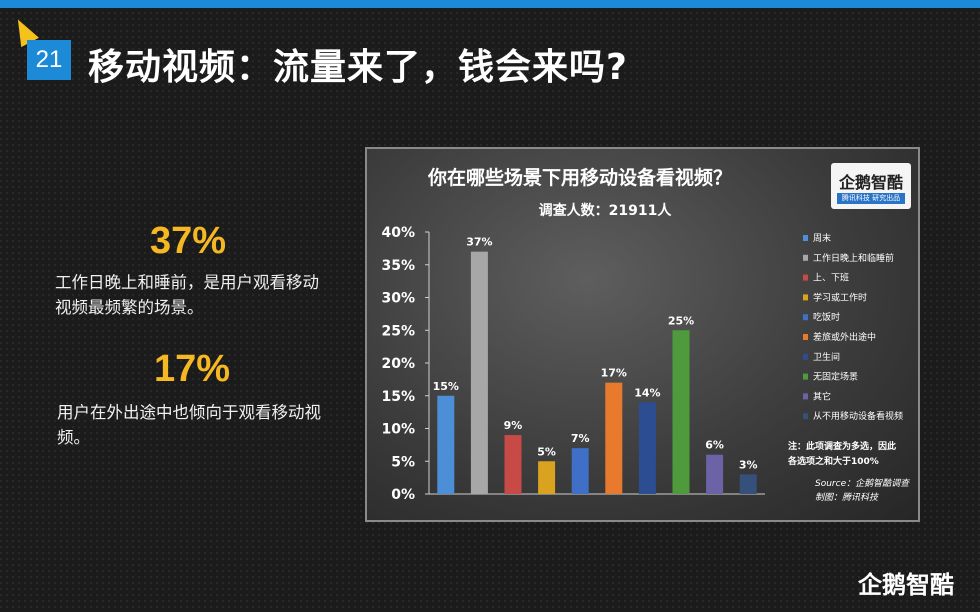 This screenshot has width=980, height=612. What do you see at coordinates (863, 483) in the screenshot?
I see `chart-source: Source：企鹅智酷调查` at bounding box center [863, 483].